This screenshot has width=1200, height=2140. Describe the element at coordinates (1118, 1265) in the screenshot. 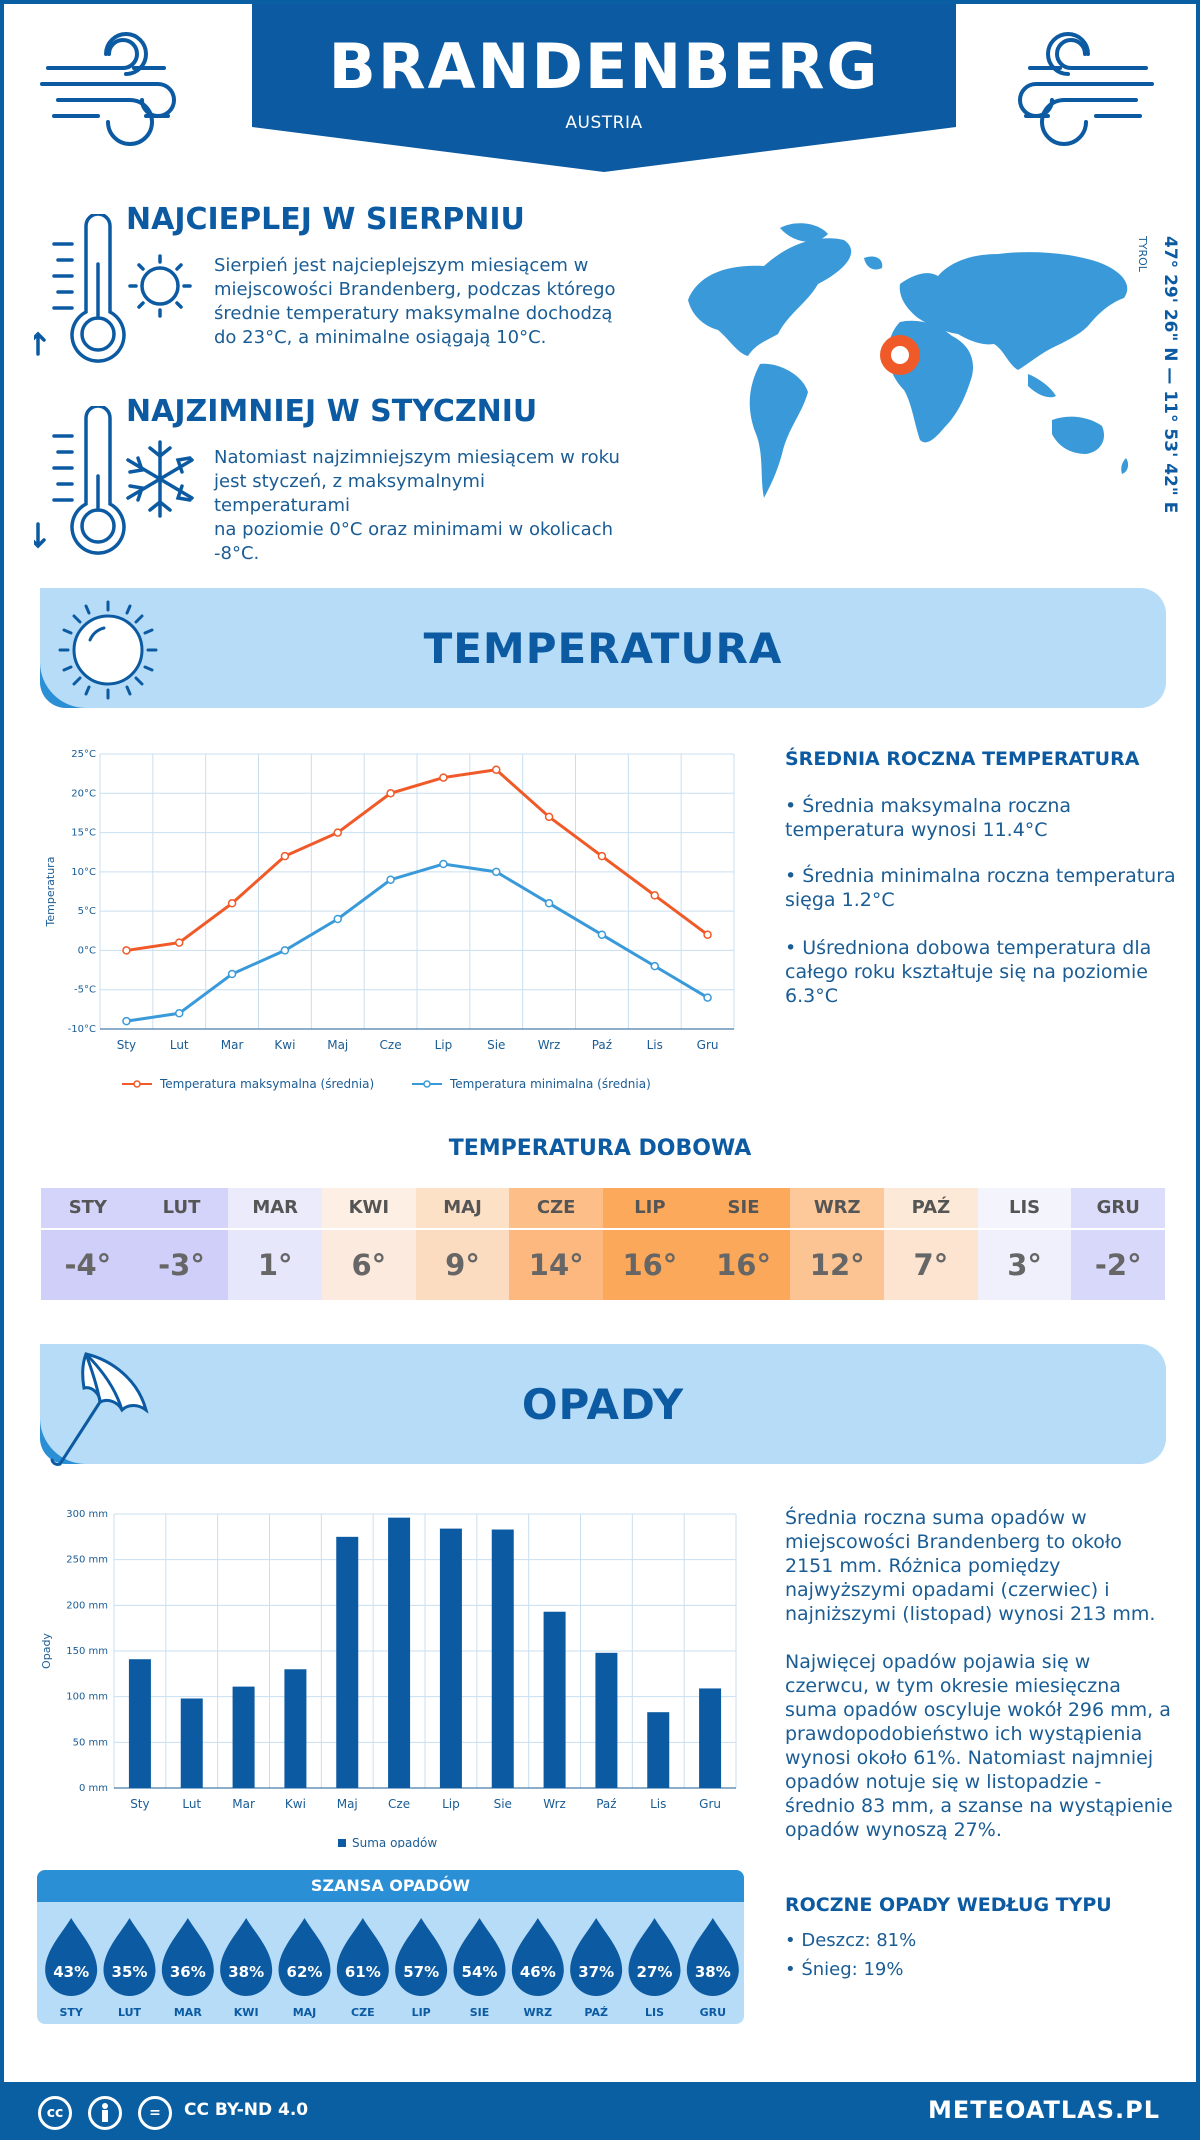

I see `daily-temp-value: -2°` at that location.